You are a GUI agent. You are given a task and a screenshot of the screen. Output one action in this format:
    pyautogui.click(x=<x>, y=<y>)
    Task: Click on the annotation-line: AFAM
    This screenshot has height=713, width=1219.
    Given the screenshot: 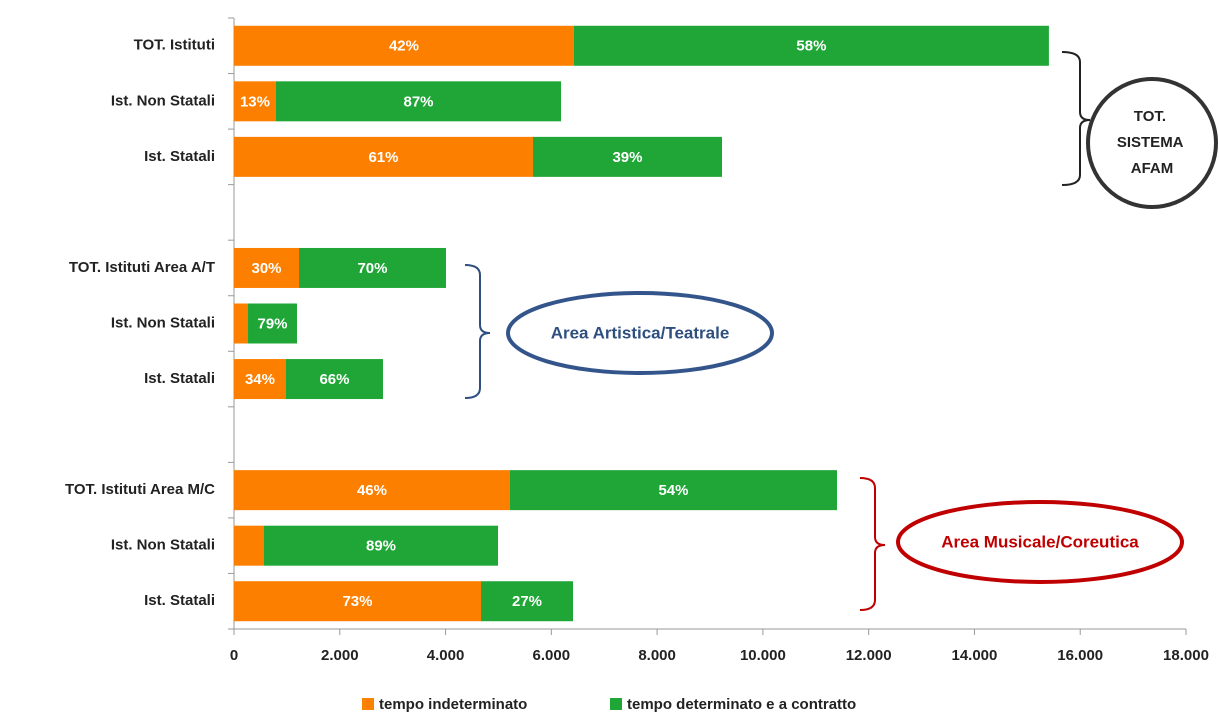 What is the action you would take?
    pyautogui.click(x=1152, y=168)
    